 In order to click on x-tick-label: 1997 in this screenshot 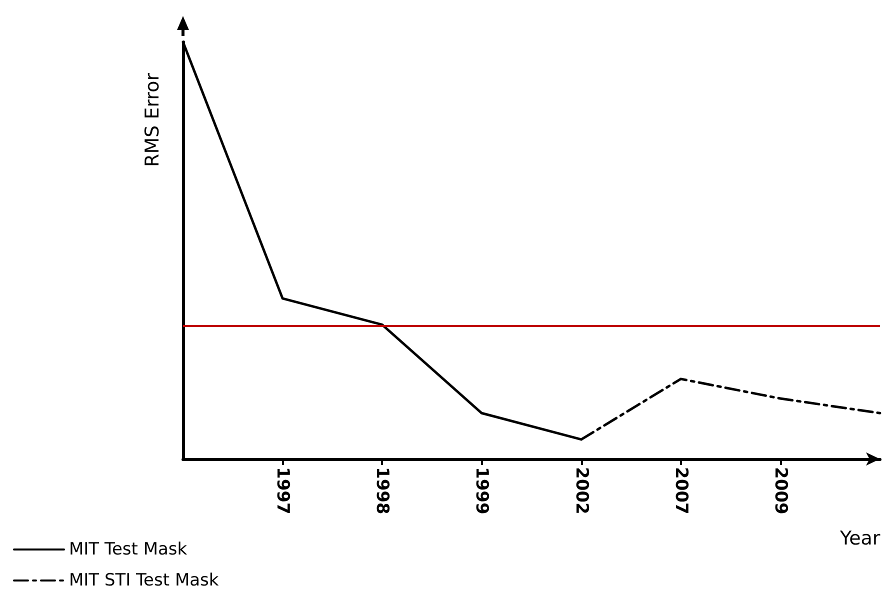, I will do `click(282, 490)`.